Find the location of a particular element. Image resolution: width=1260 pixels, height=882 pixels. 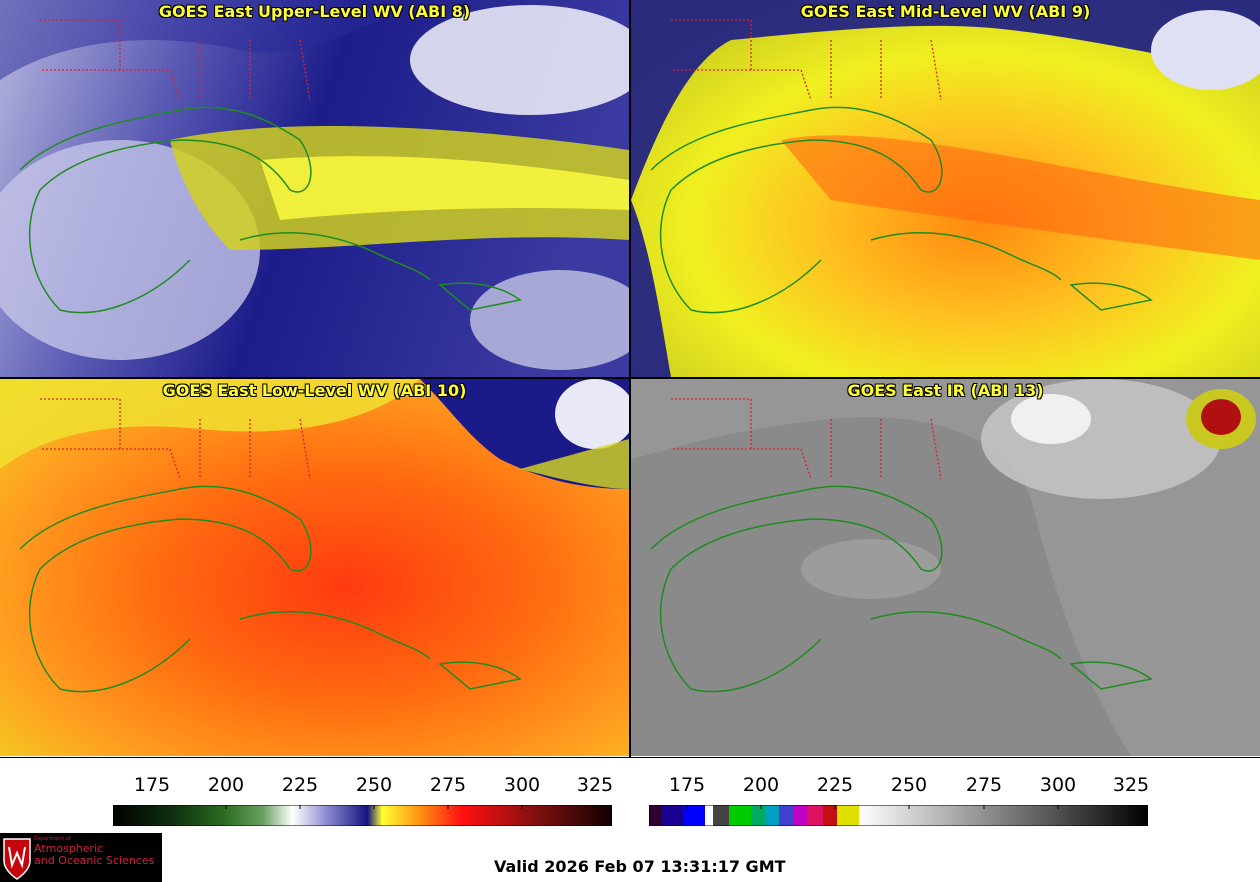

wv-tick-label: 325 is located at coordinates (595, 785).